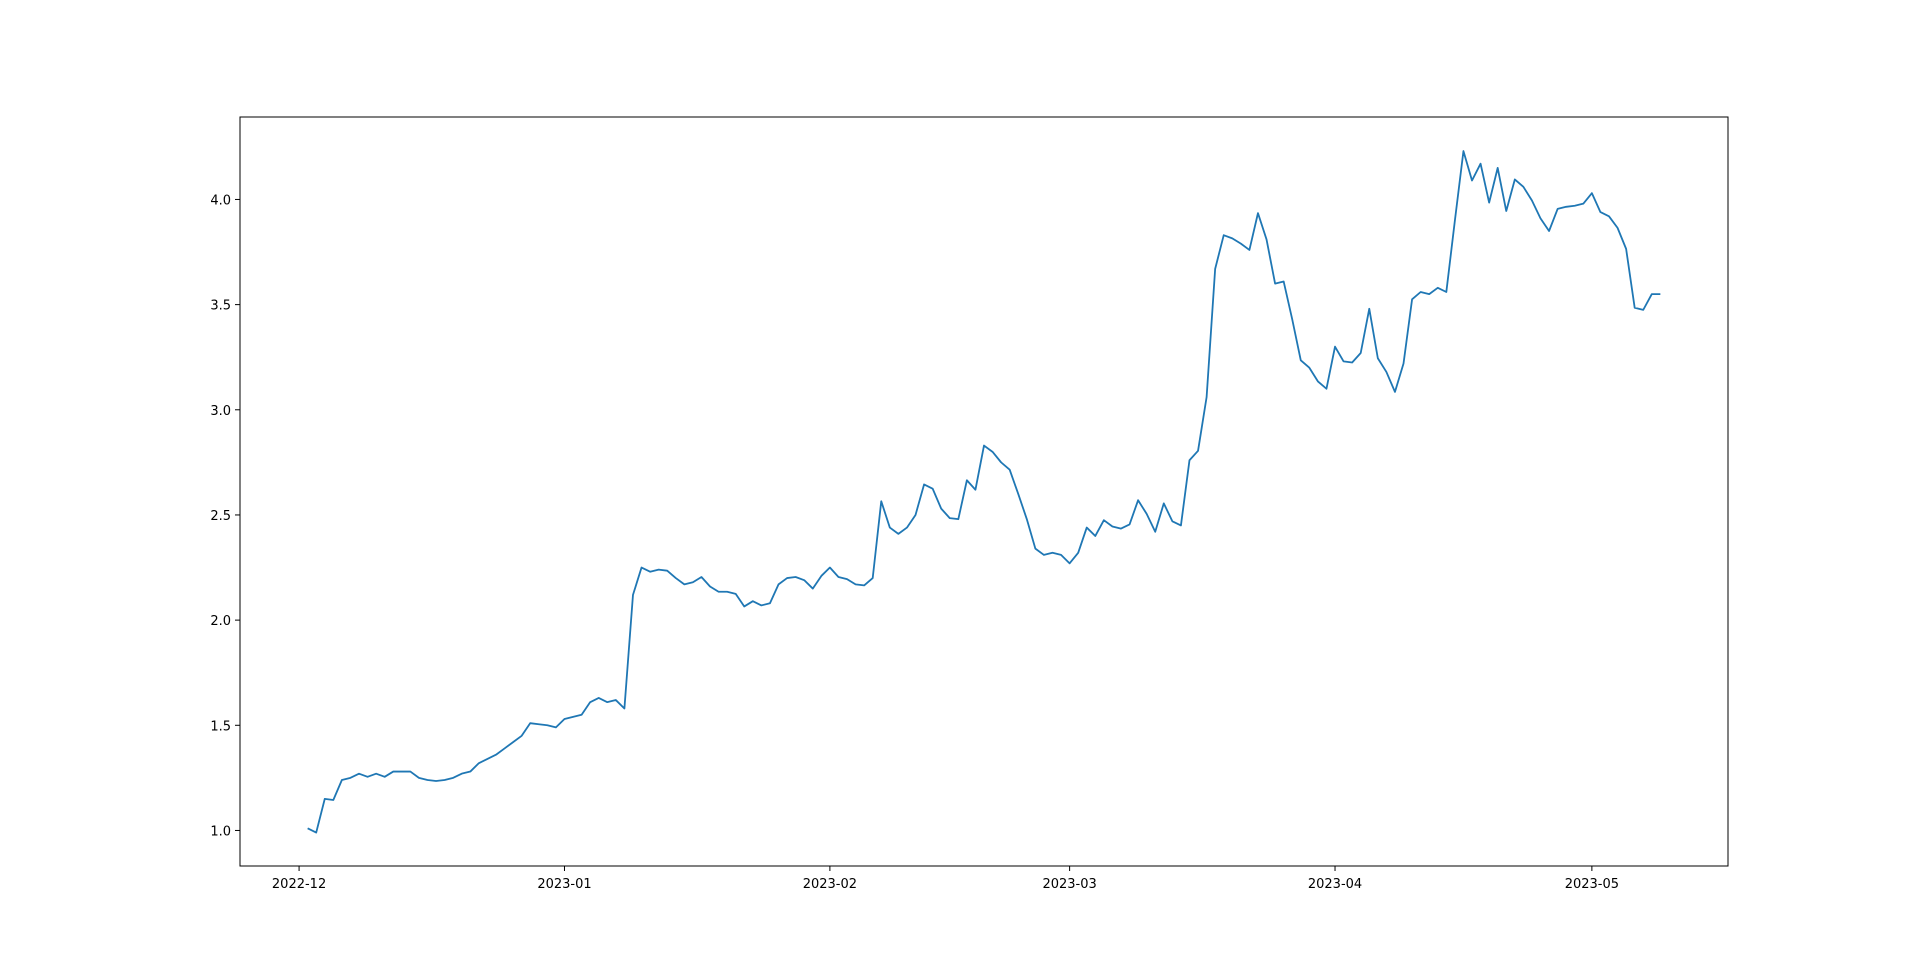 The width and height of the screenshot is (1920, 973). Describe the element at coordinates (299, 884) in the screenshot. I see `x-tick-label: 2022-12` at that location.